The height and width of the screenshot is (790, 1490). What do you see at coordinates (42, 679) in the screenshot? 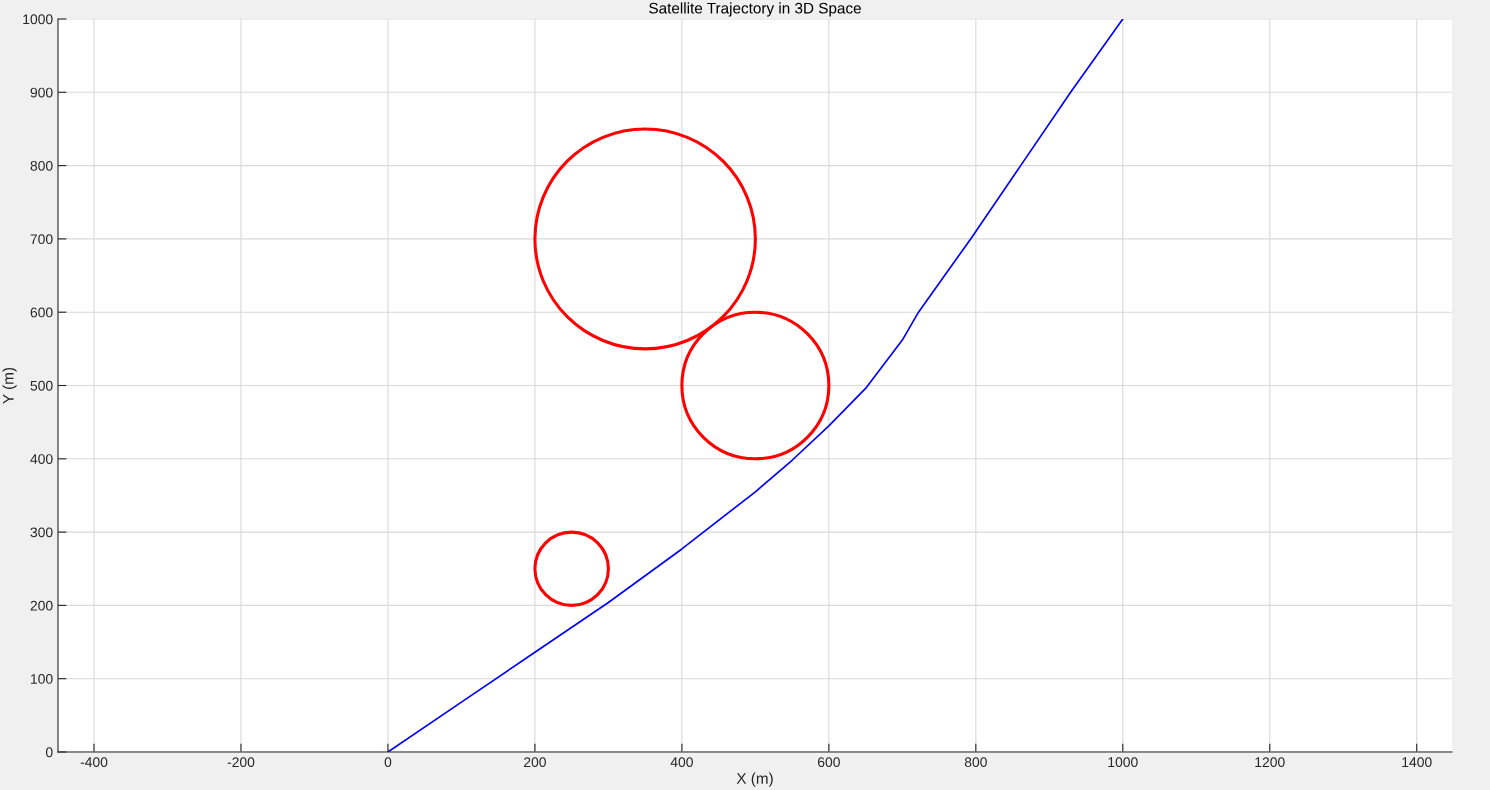
I see `y-tick-label: 100` at bounding box center [42, 679].